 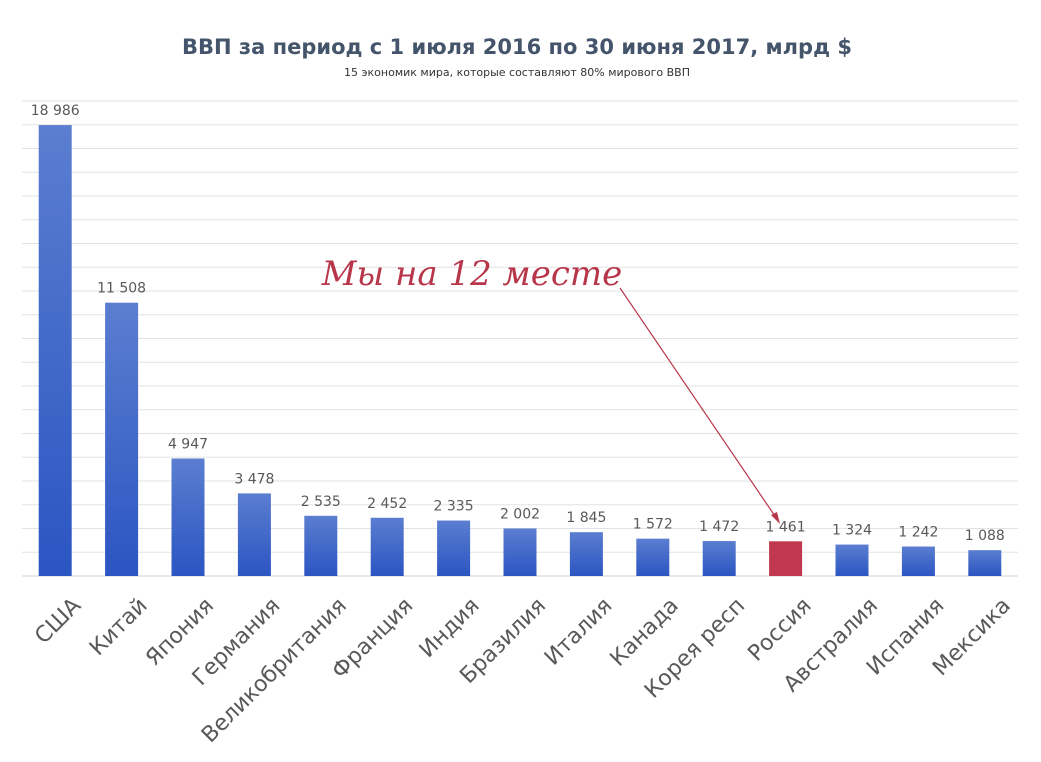 I want to click on data-label: 2 452, so click(x=387, y=504).